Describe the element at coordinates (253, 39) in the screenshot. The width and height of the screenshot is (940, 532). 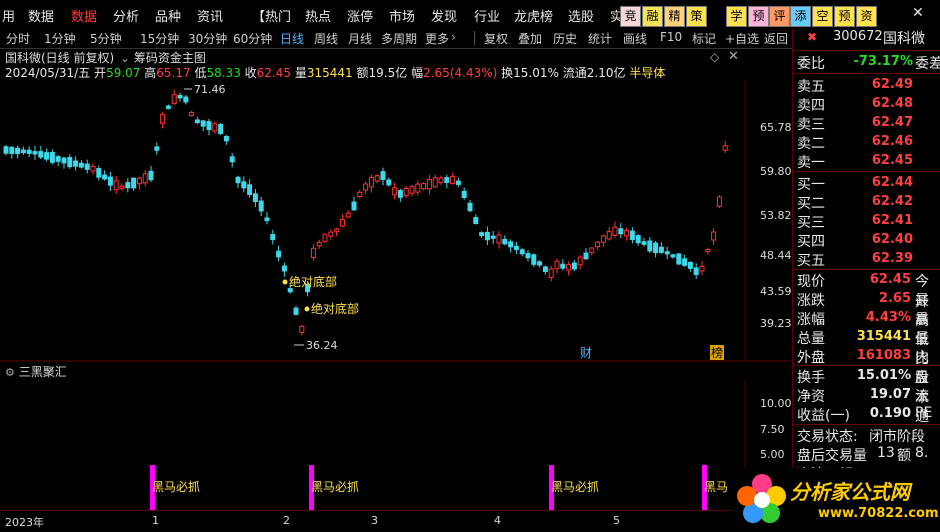
I see `period-tab-60min: 60分钟` at that location.